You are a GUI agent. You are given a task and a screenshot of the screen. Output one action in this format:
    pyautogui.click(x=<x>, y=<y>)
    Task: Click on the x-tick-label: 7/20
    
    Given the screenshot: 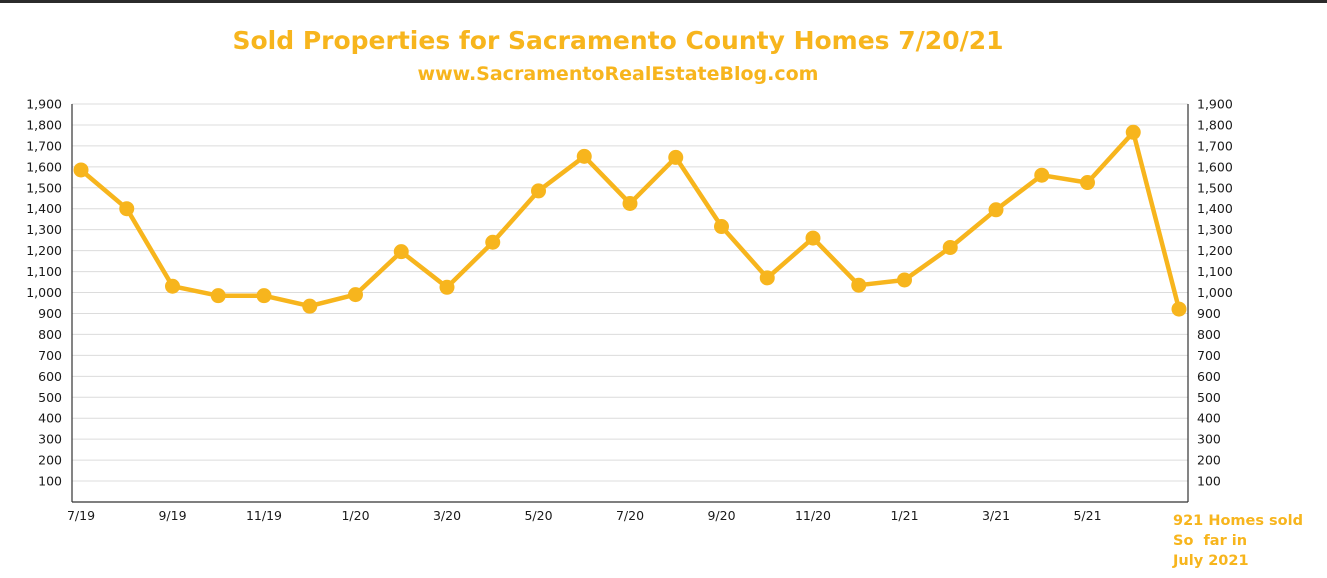 What is the action you would take?
    pyautogui.click(x=630, y=515)
    